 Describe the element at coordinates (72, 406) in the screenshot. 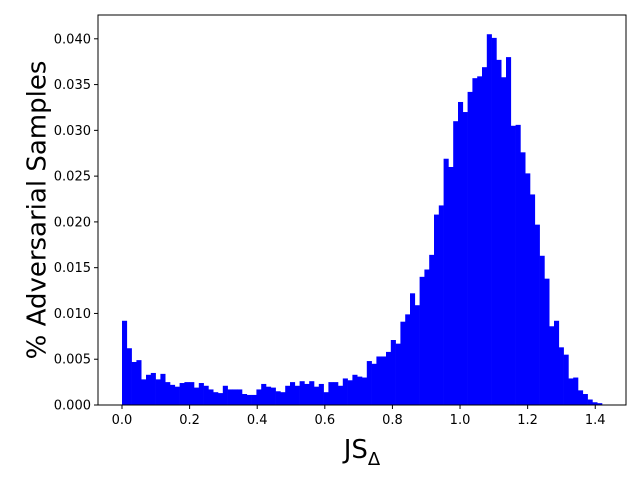

I see `y-tick-label: 0.000` at that location.